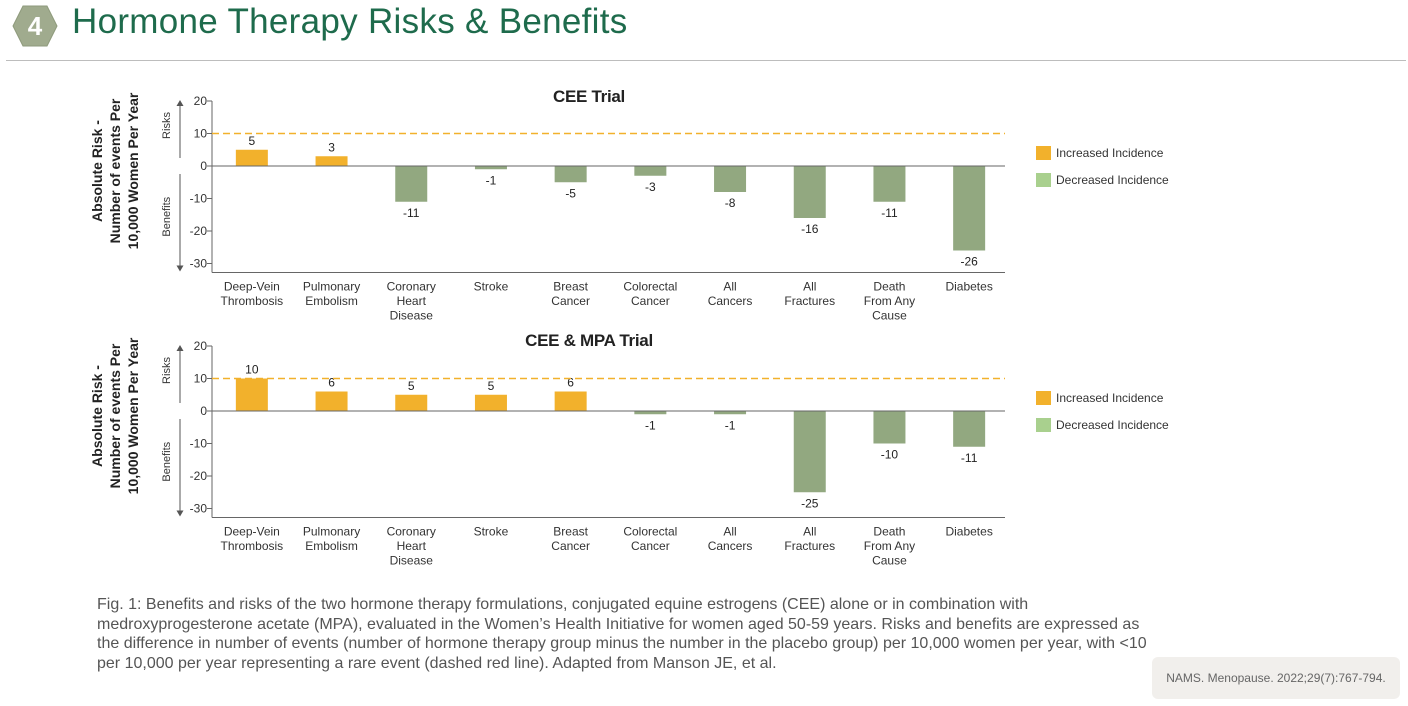 The height and width of the screenshot is (706, 1408). Describe the element at coordinates (889, 184) in the screenshot. I see `bar-death-from-any-cause` at that location.